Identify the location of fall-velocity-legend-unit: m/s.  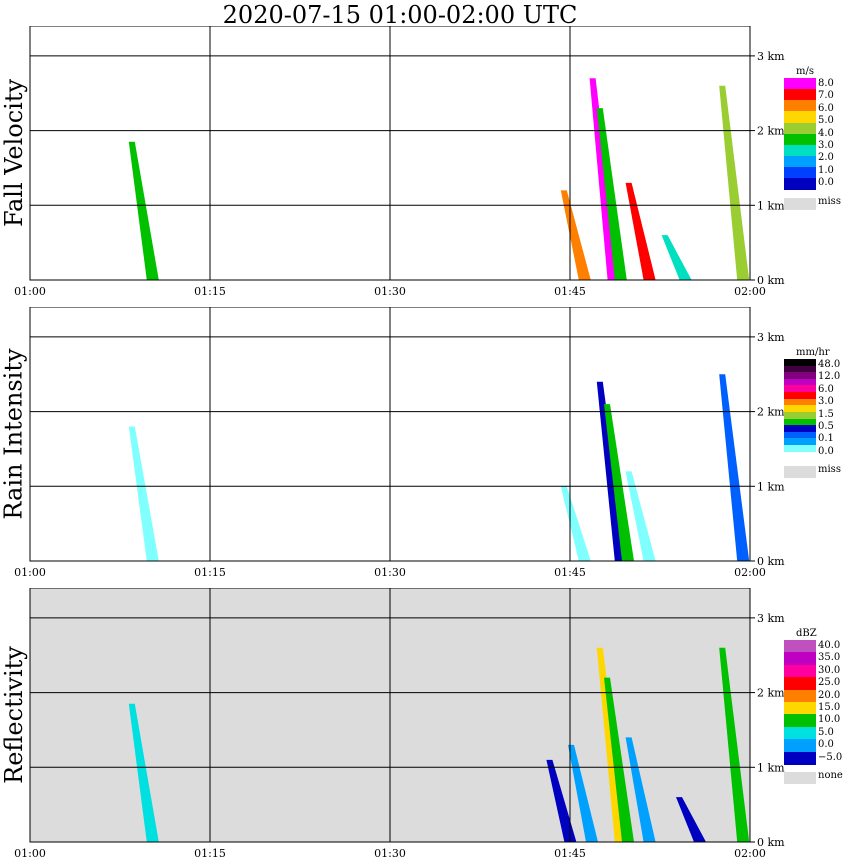
(805, 71).